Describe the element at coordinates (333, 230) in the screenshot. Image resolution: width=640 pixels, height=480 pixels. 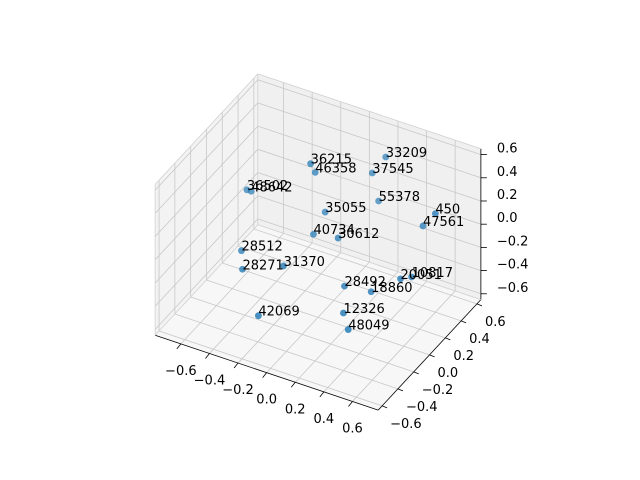
I see `point-label: 40734` at that location.